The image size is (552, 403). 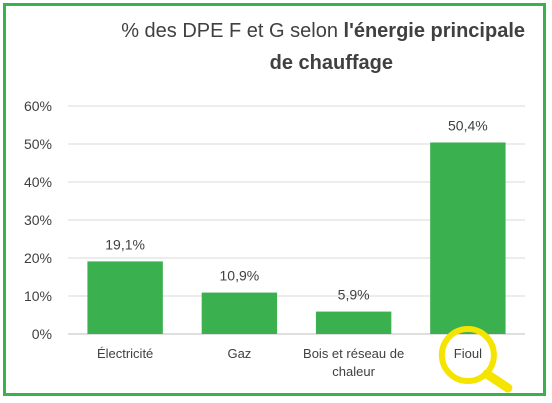 I want to click on data-label: 50,4%, so click(x=468, y=125).